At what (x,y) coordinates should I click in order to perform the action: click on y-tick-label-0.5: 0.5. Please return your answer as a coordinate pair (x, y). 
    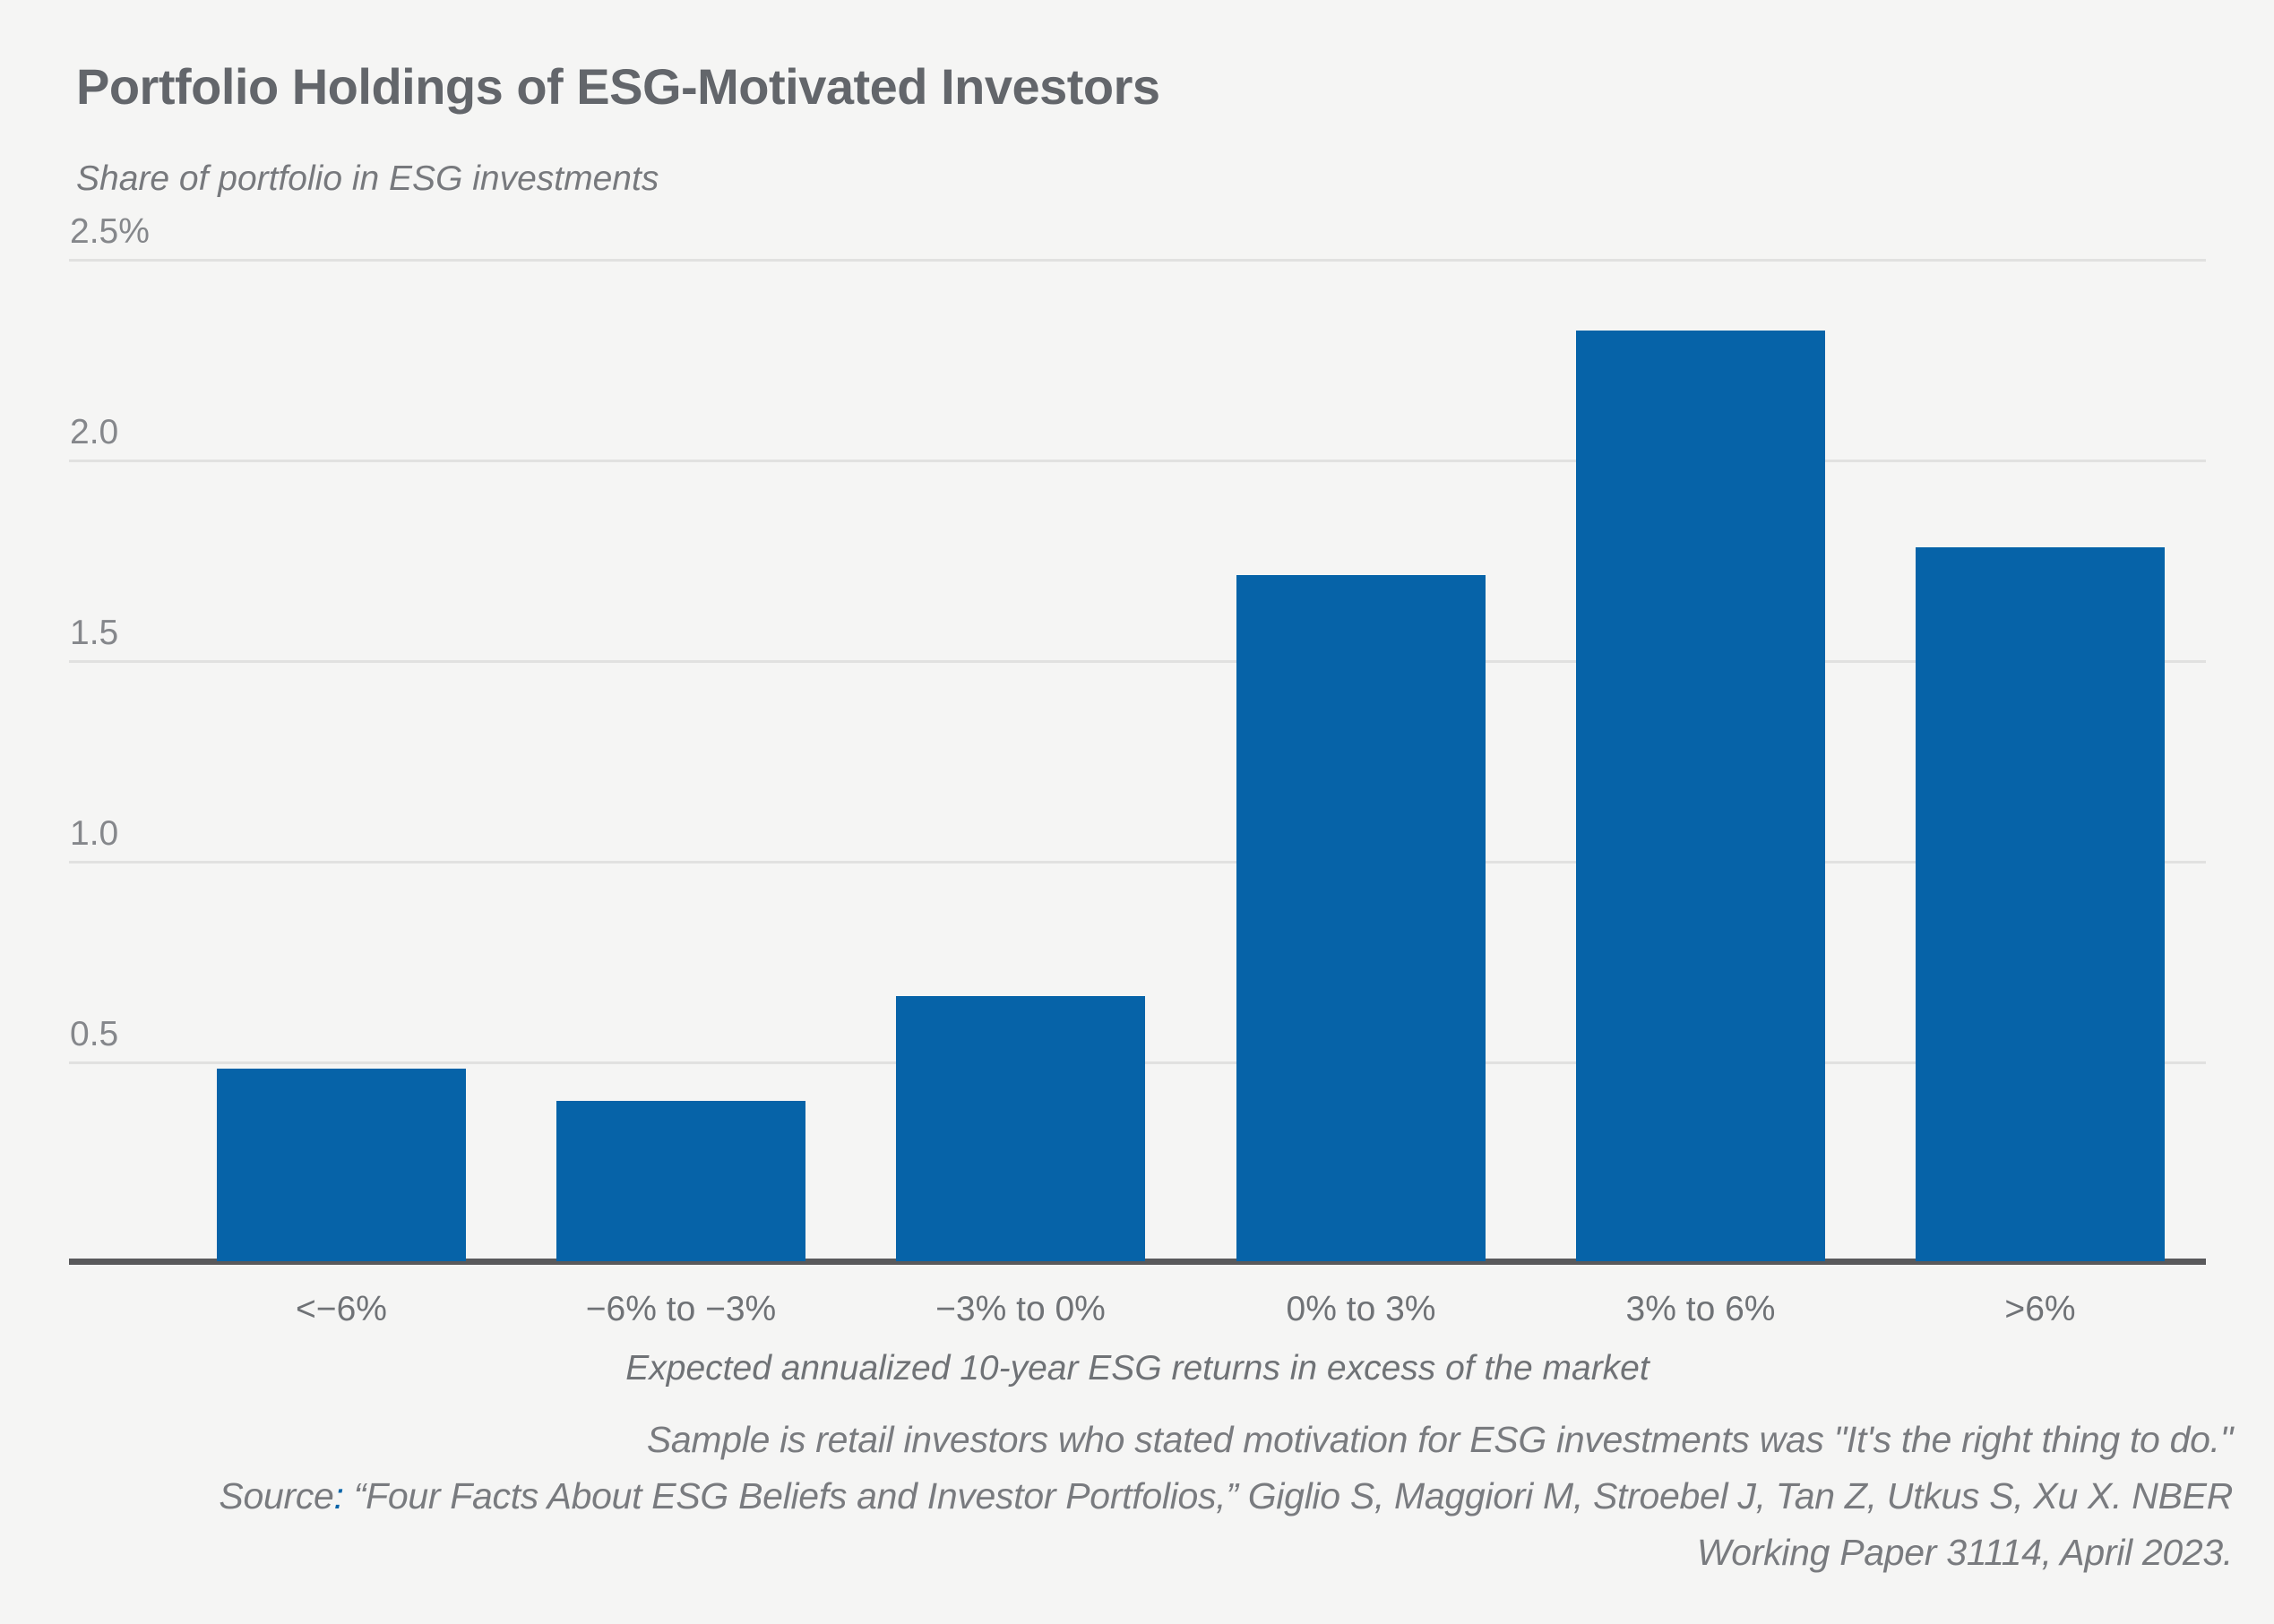
    Looking at the image, I should click on (94, 1034).